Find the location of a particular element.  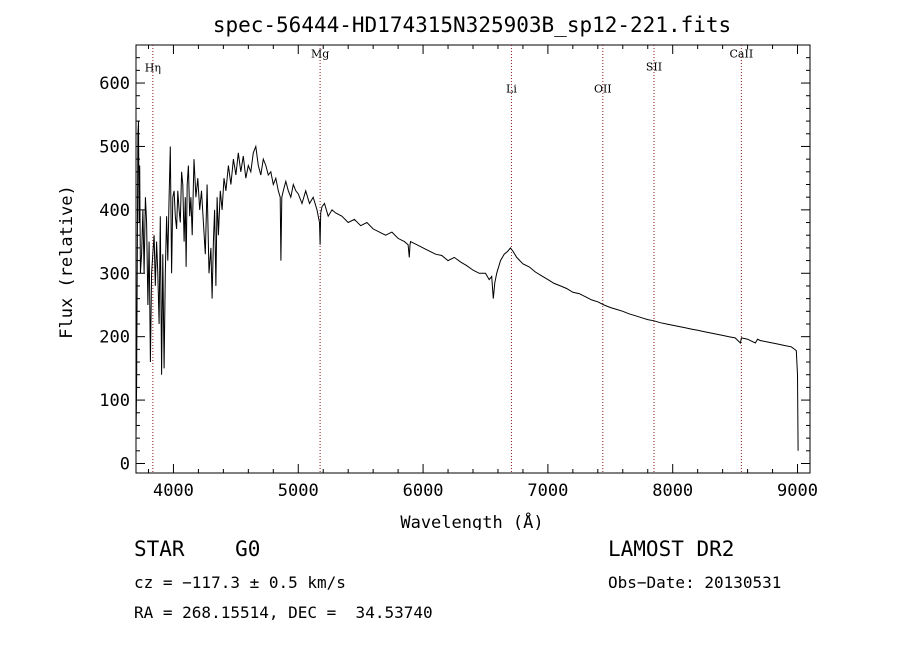

y-tick-label-3: 300 is located at coordinates (114, 274).